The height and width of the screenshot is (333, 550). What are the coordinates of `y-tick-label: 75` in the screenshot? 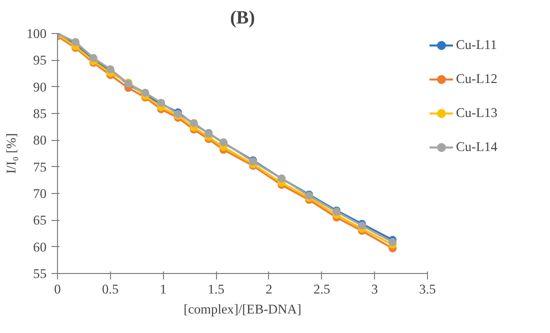 It's located at (40, 166).